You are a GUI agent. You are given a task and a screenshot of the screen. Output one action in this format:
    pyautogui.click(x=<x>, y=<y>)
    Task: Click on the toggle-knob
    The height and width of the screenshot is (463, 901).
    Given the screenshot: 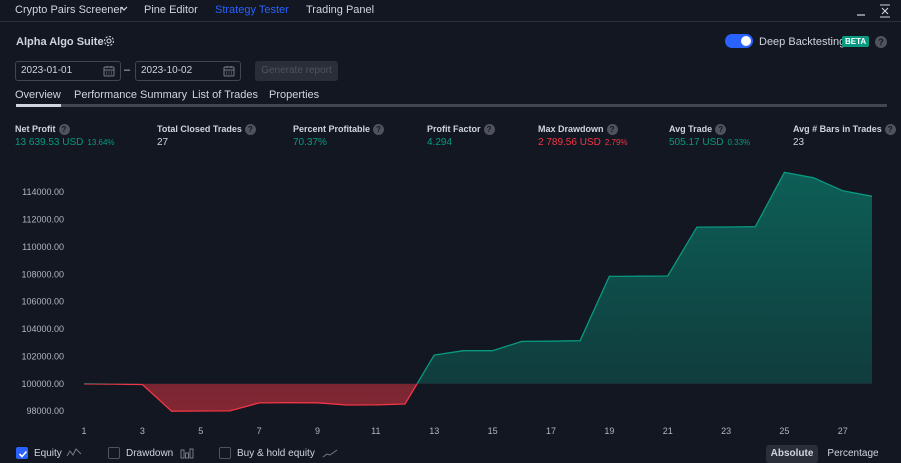 What is the action you would take?
    pyautogui.click(x=746, y=41)
    